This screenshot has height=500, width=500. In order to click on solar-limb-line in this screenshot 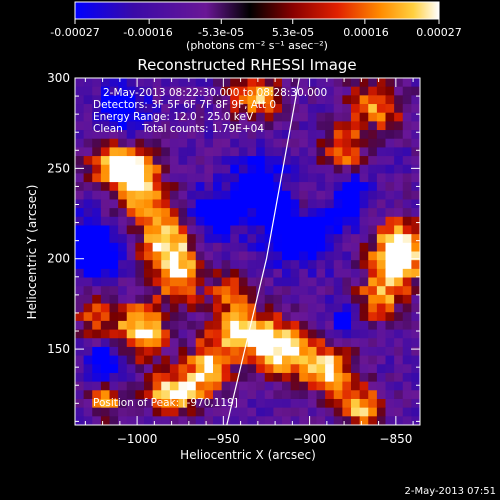, I will do `click(263, 251)`.